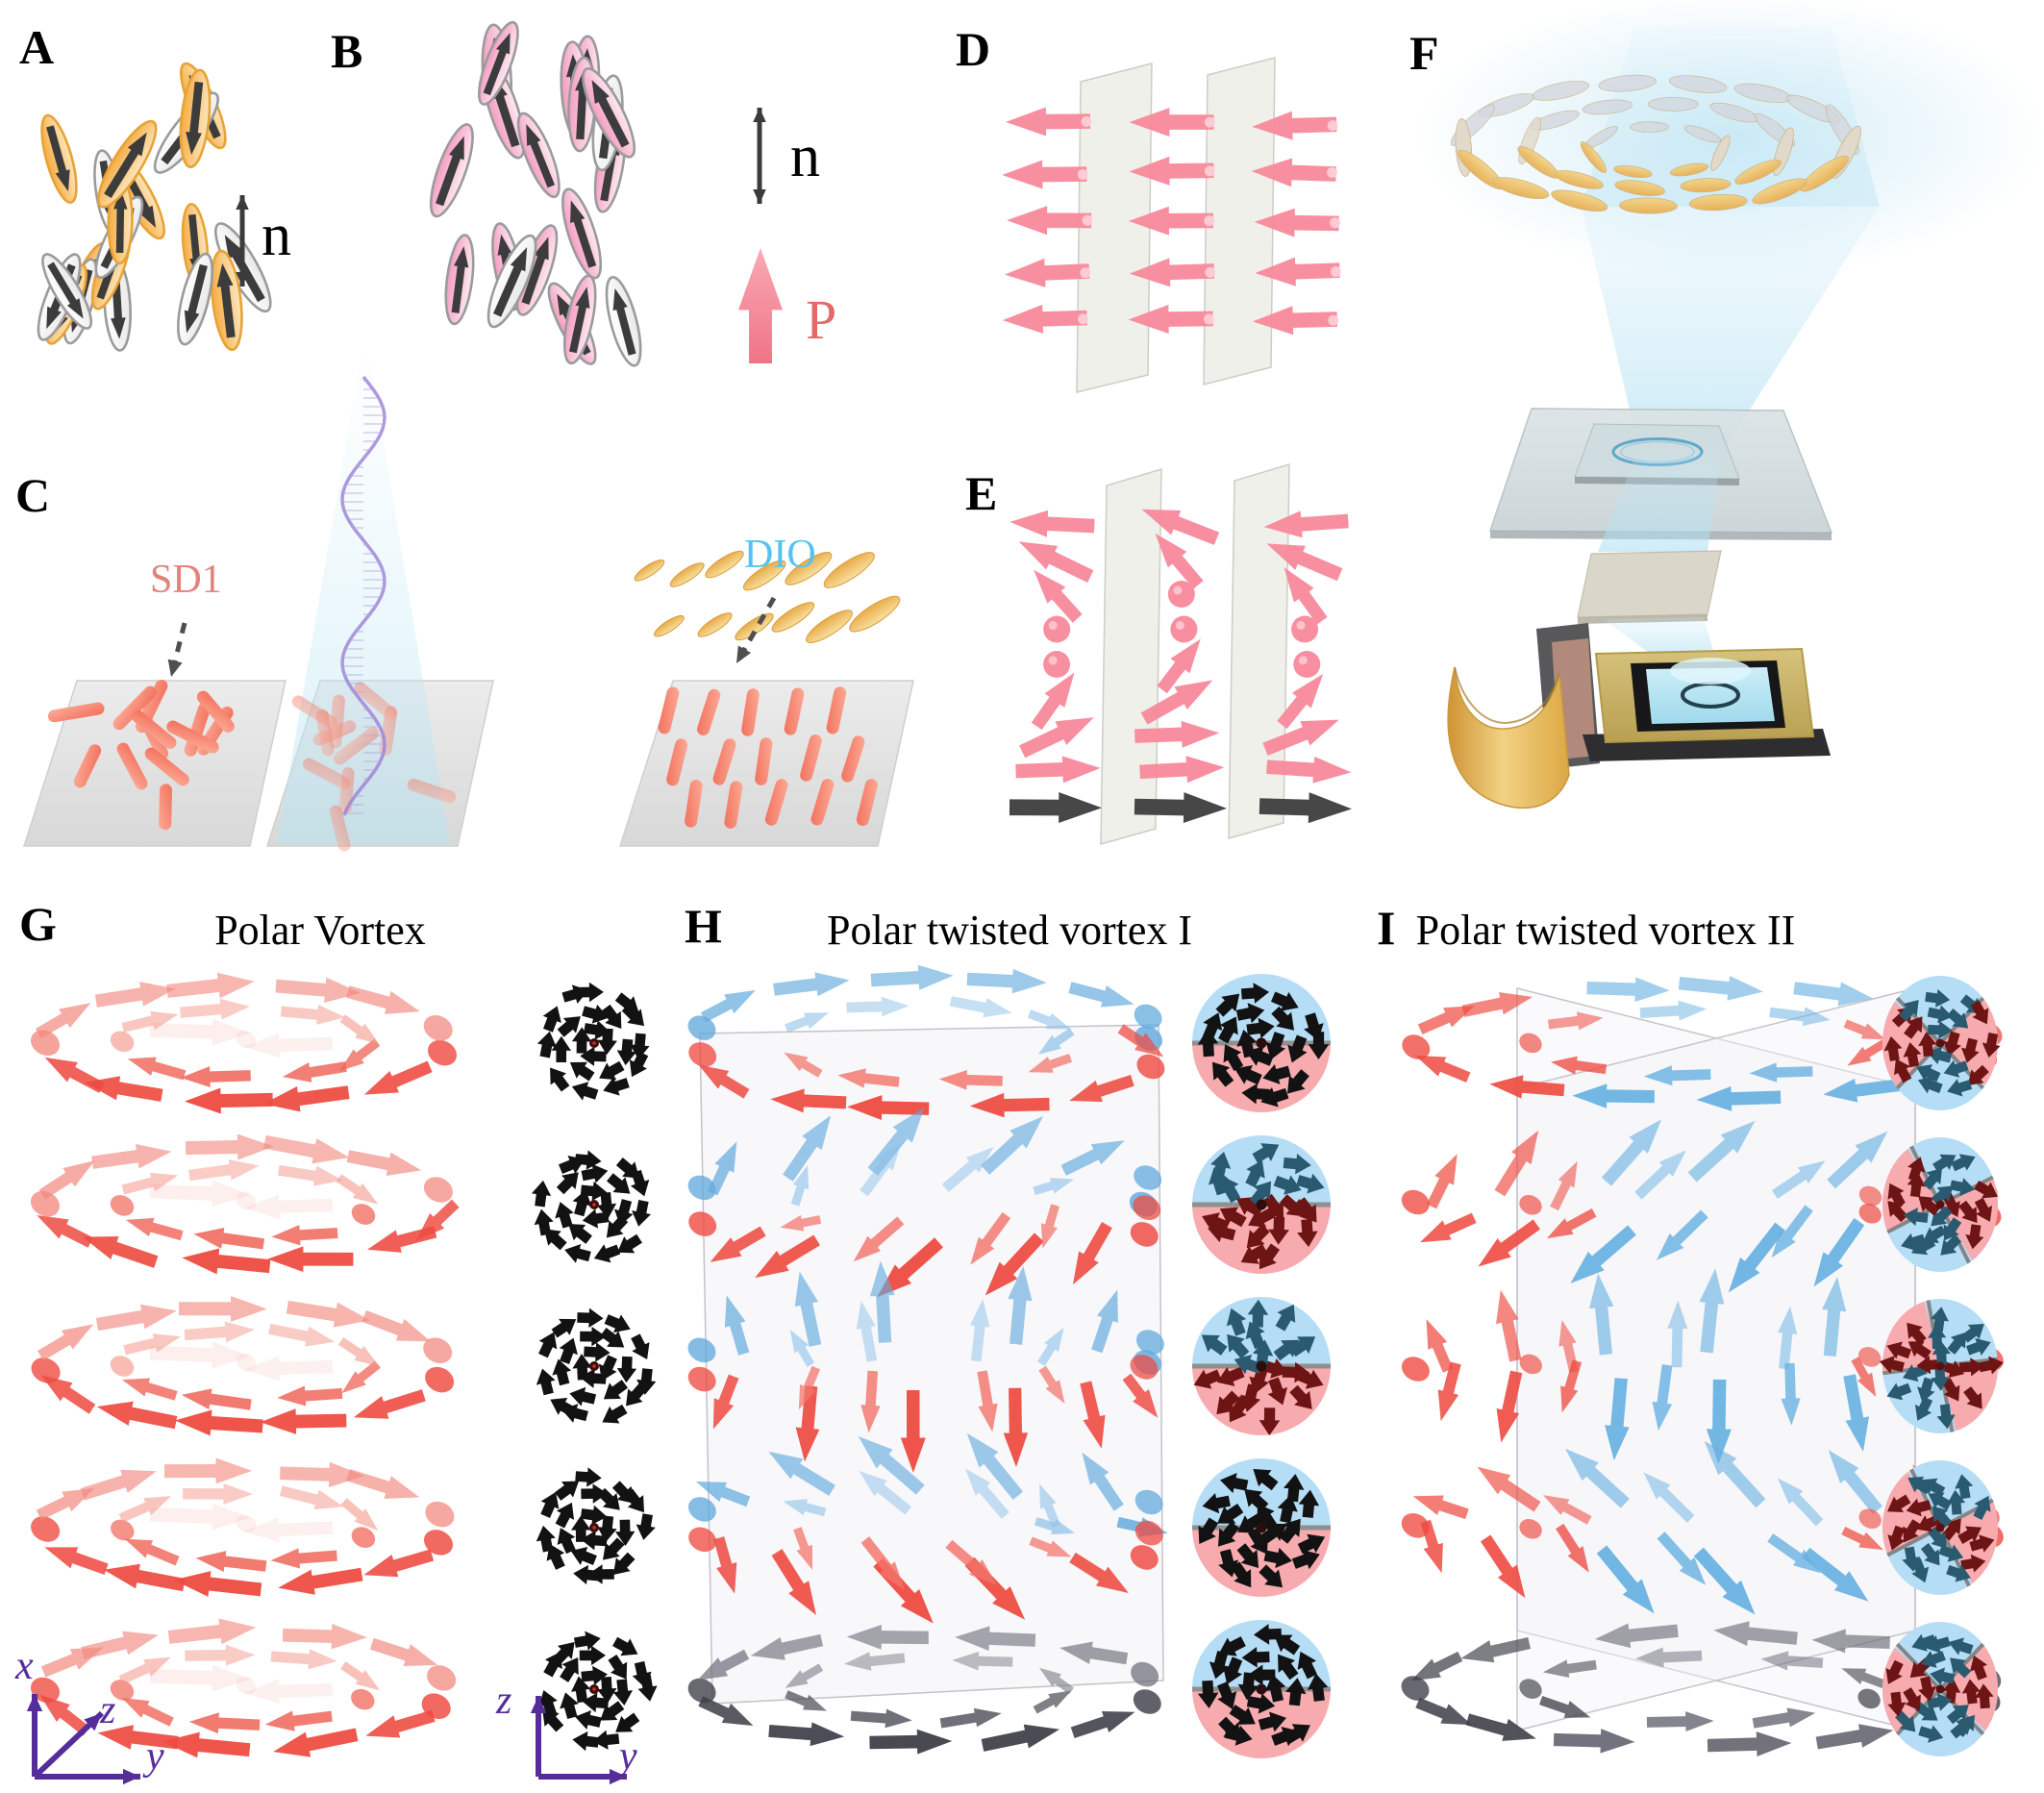  I want to click on arrow-tail-cap, so click(1332, 126).